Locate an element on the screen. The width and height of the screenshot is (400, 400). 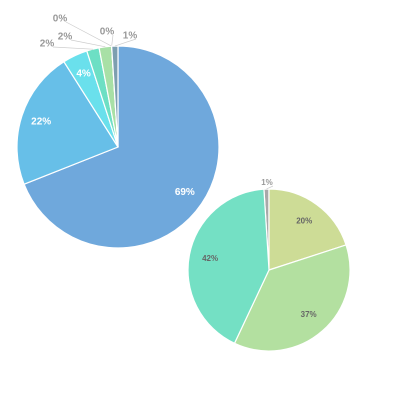
value-label: 69% is located at coordinates (185, 192).